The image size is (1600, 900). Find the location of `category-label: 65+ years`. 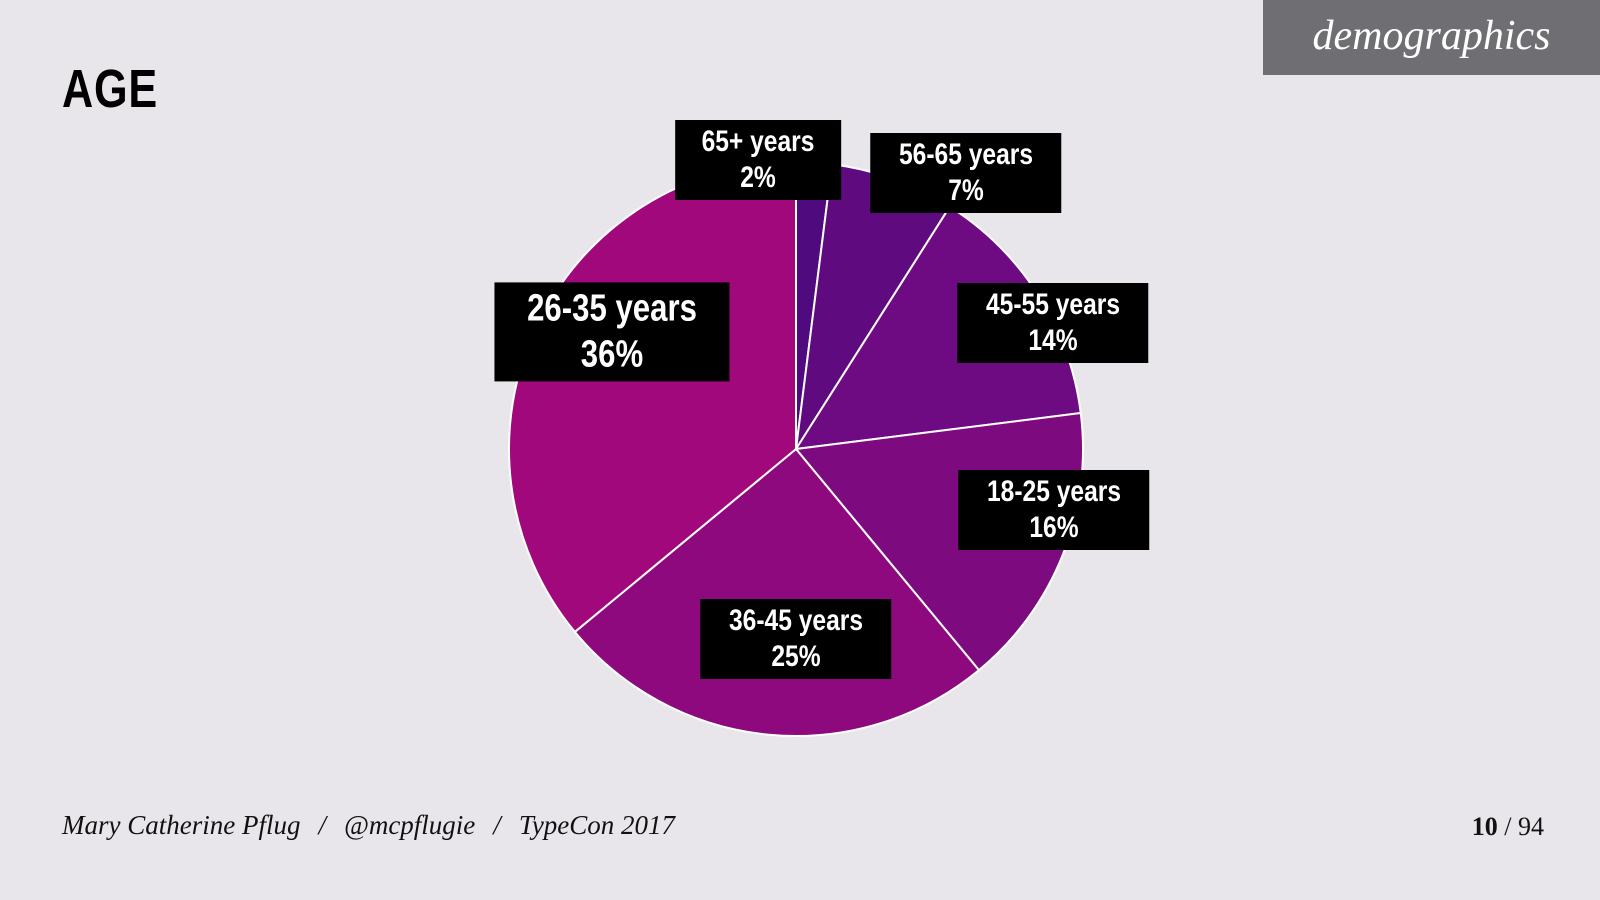

category-label: 65+ years is located at coordinates (758, 141).